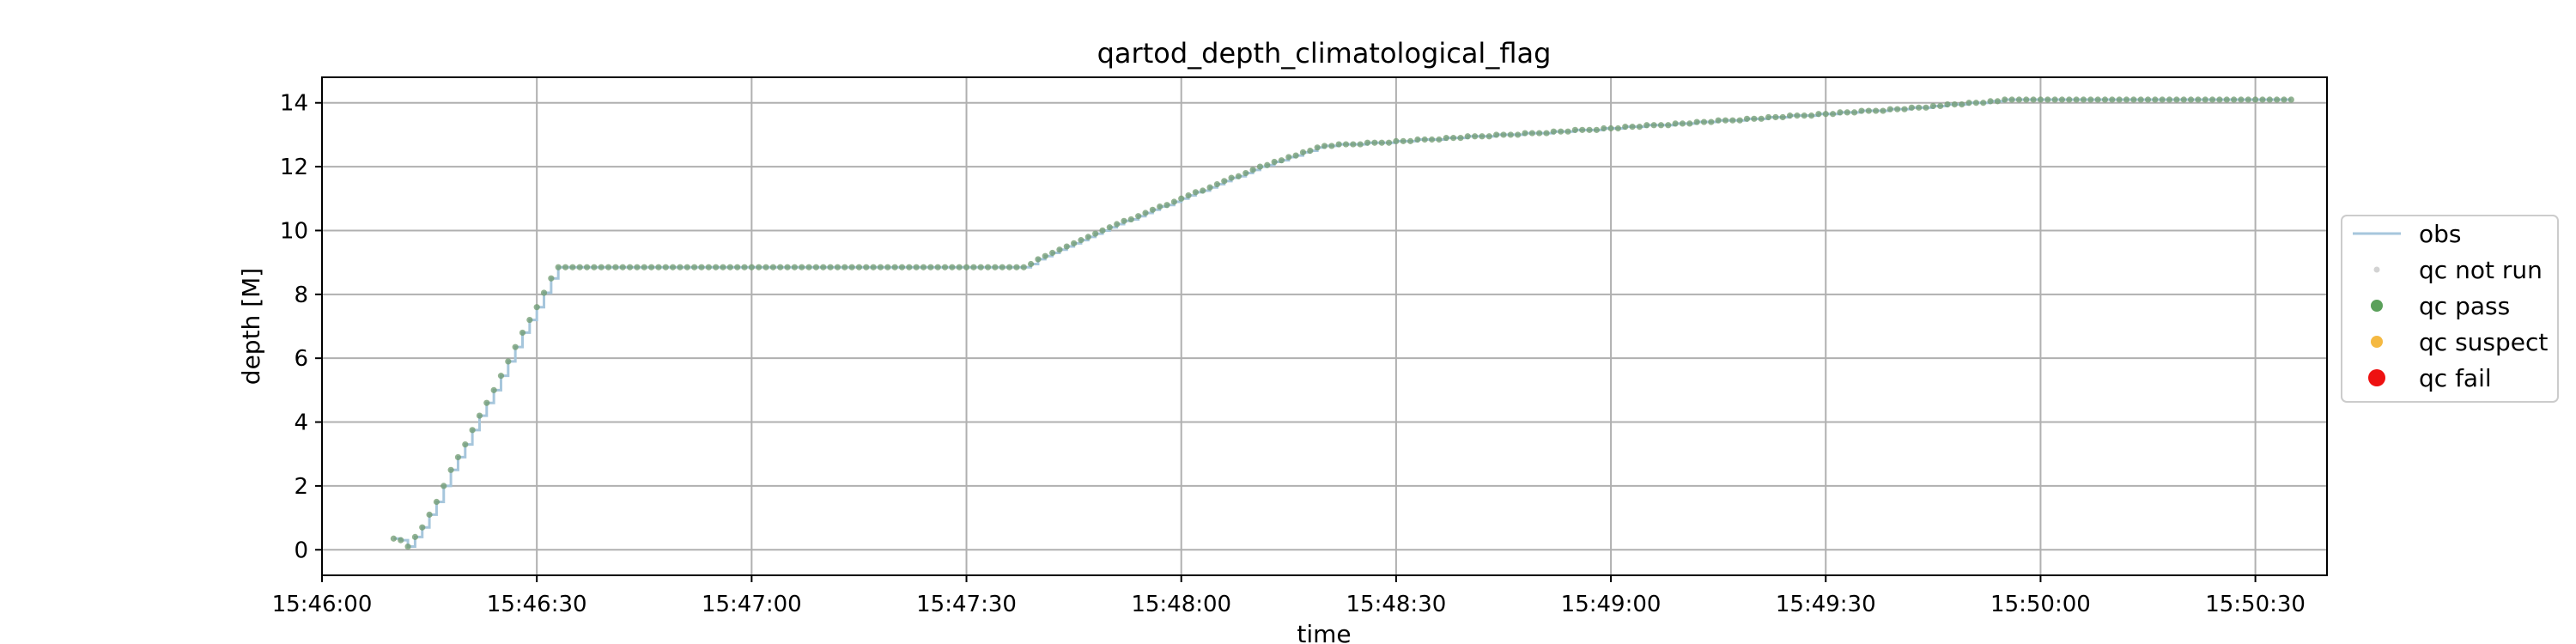 The width and height of the screenshot is (2576, 644). What do you see at coordinates (294, 167) in the screenshot?
I see `y-tick-label: 12` at bounding box center [294, 167].